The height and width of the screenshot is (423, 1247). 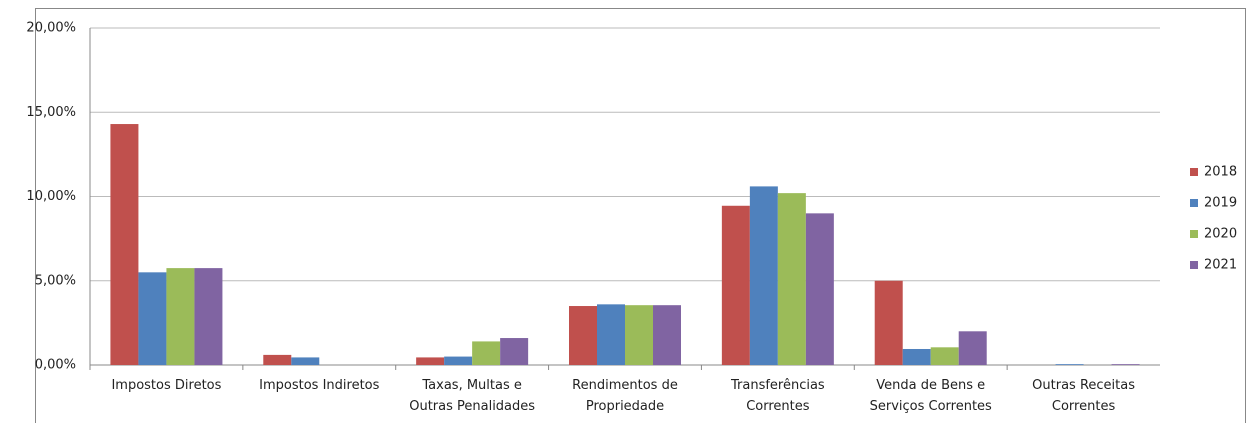 What do you see at coordinates (1083, 396) in the screenshot?
I see `x-tick-label: Outras Receitas Correntes` at bounding box center [1083, 396].